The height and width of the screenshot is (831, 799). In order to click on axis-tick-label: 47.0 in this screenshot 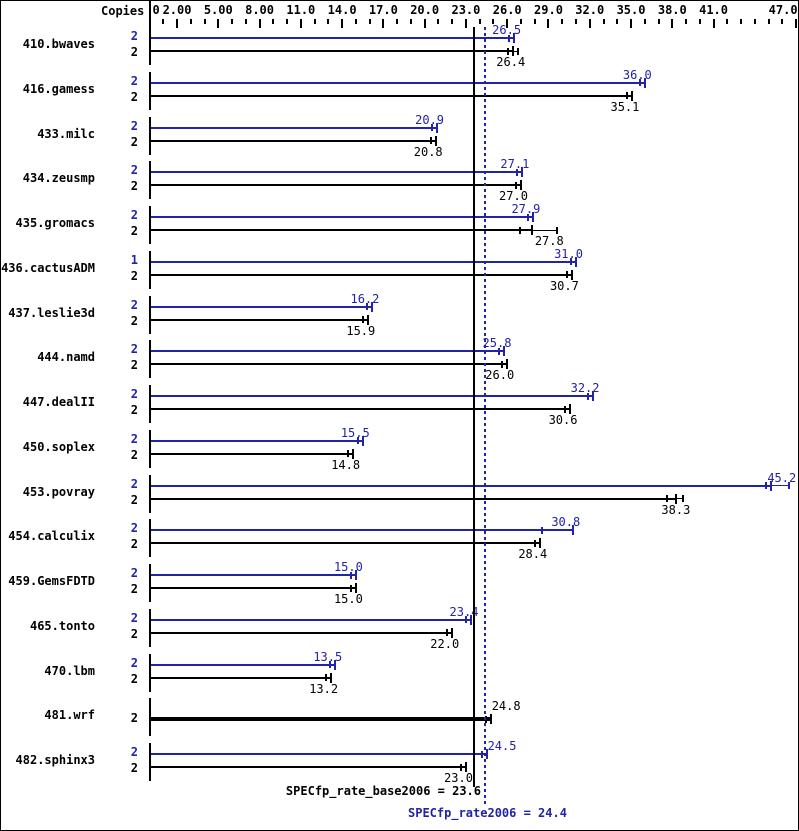, I will do `click(783, 10)`.